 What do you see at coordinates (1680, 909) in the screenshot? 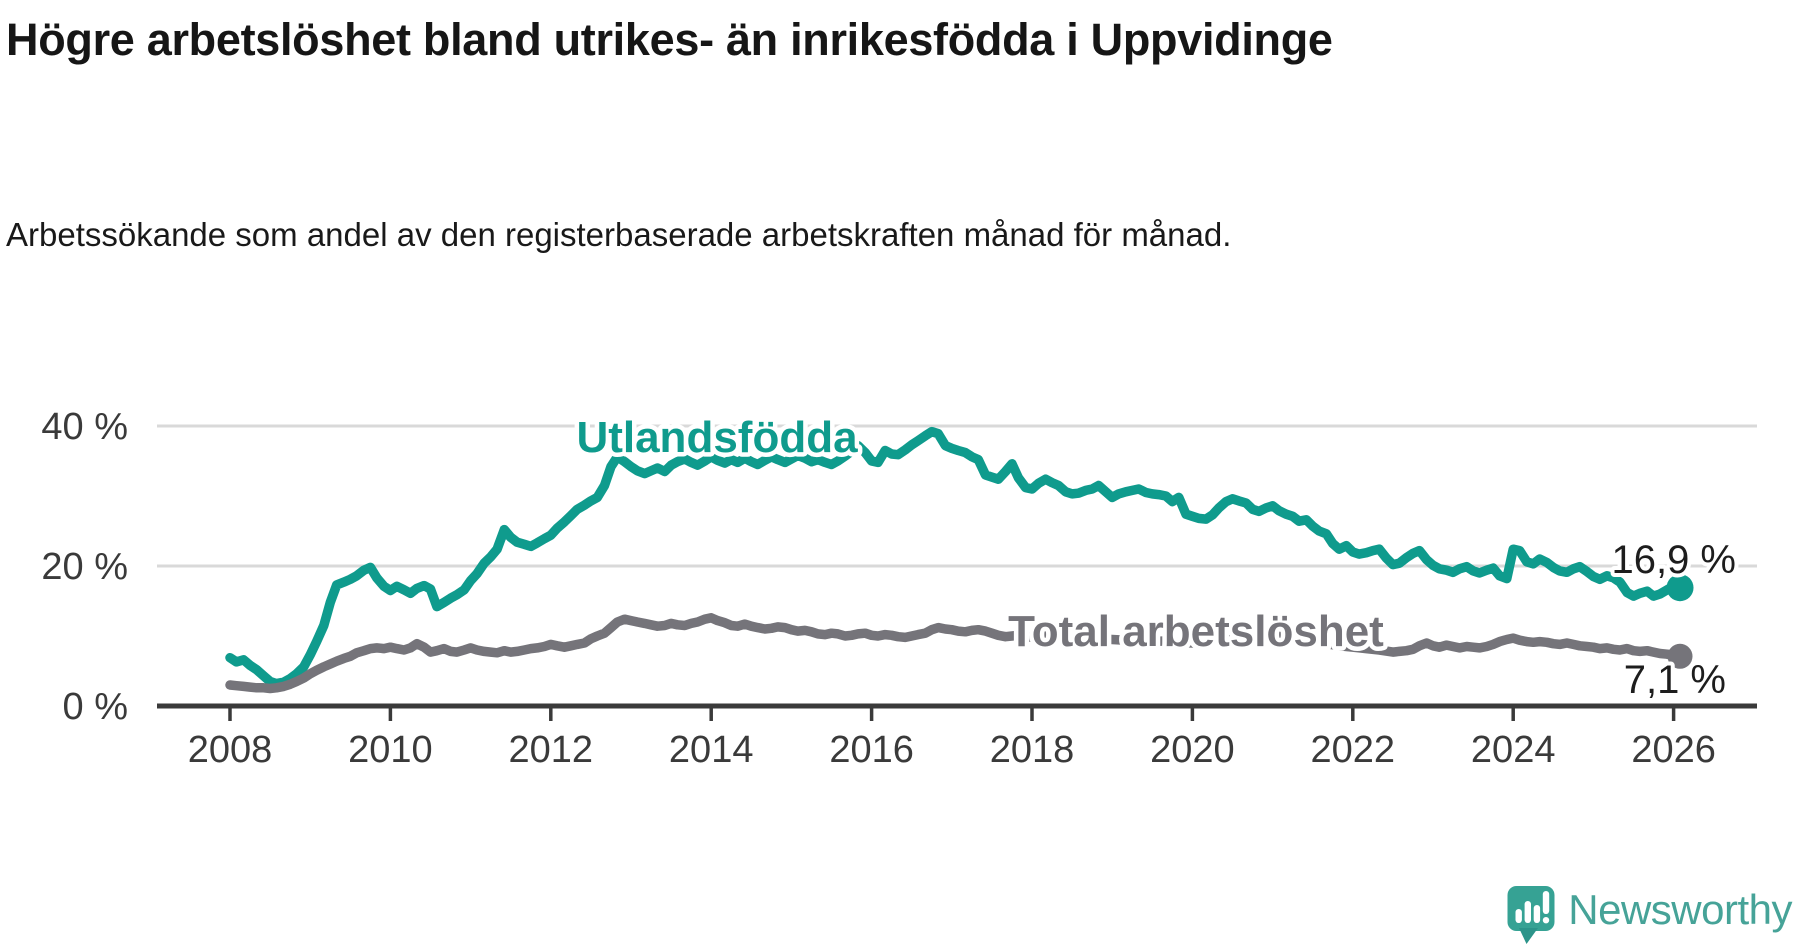
I see `newsworthy-logo-text: Newsworthy` at bounding box center [1680, 909].